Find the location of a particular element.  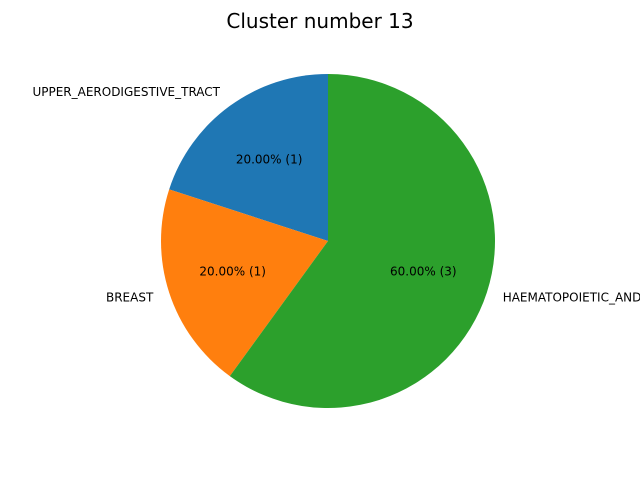

slice-label: UPPER_AERODIGESTIVE_TRACT is located at coordinates (126, 92).